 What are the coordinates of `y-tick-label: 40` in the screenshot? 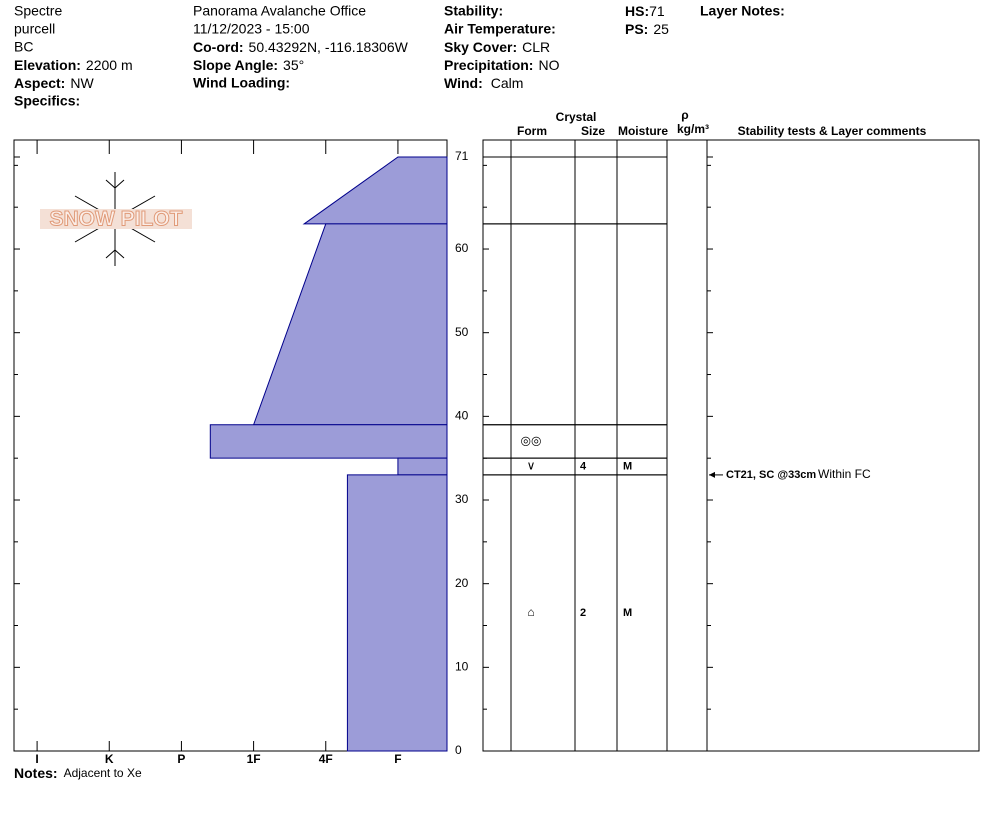 It's located at (462, 416).